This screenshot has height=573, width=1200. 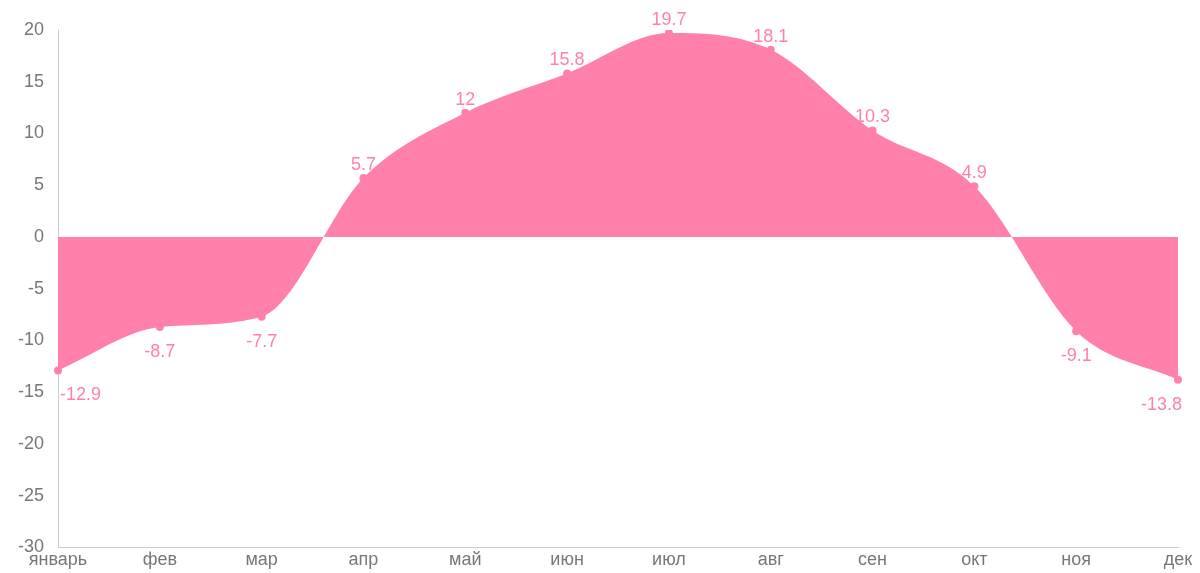 I want to click on data-label: 4.9, so click(x=974, y=172).